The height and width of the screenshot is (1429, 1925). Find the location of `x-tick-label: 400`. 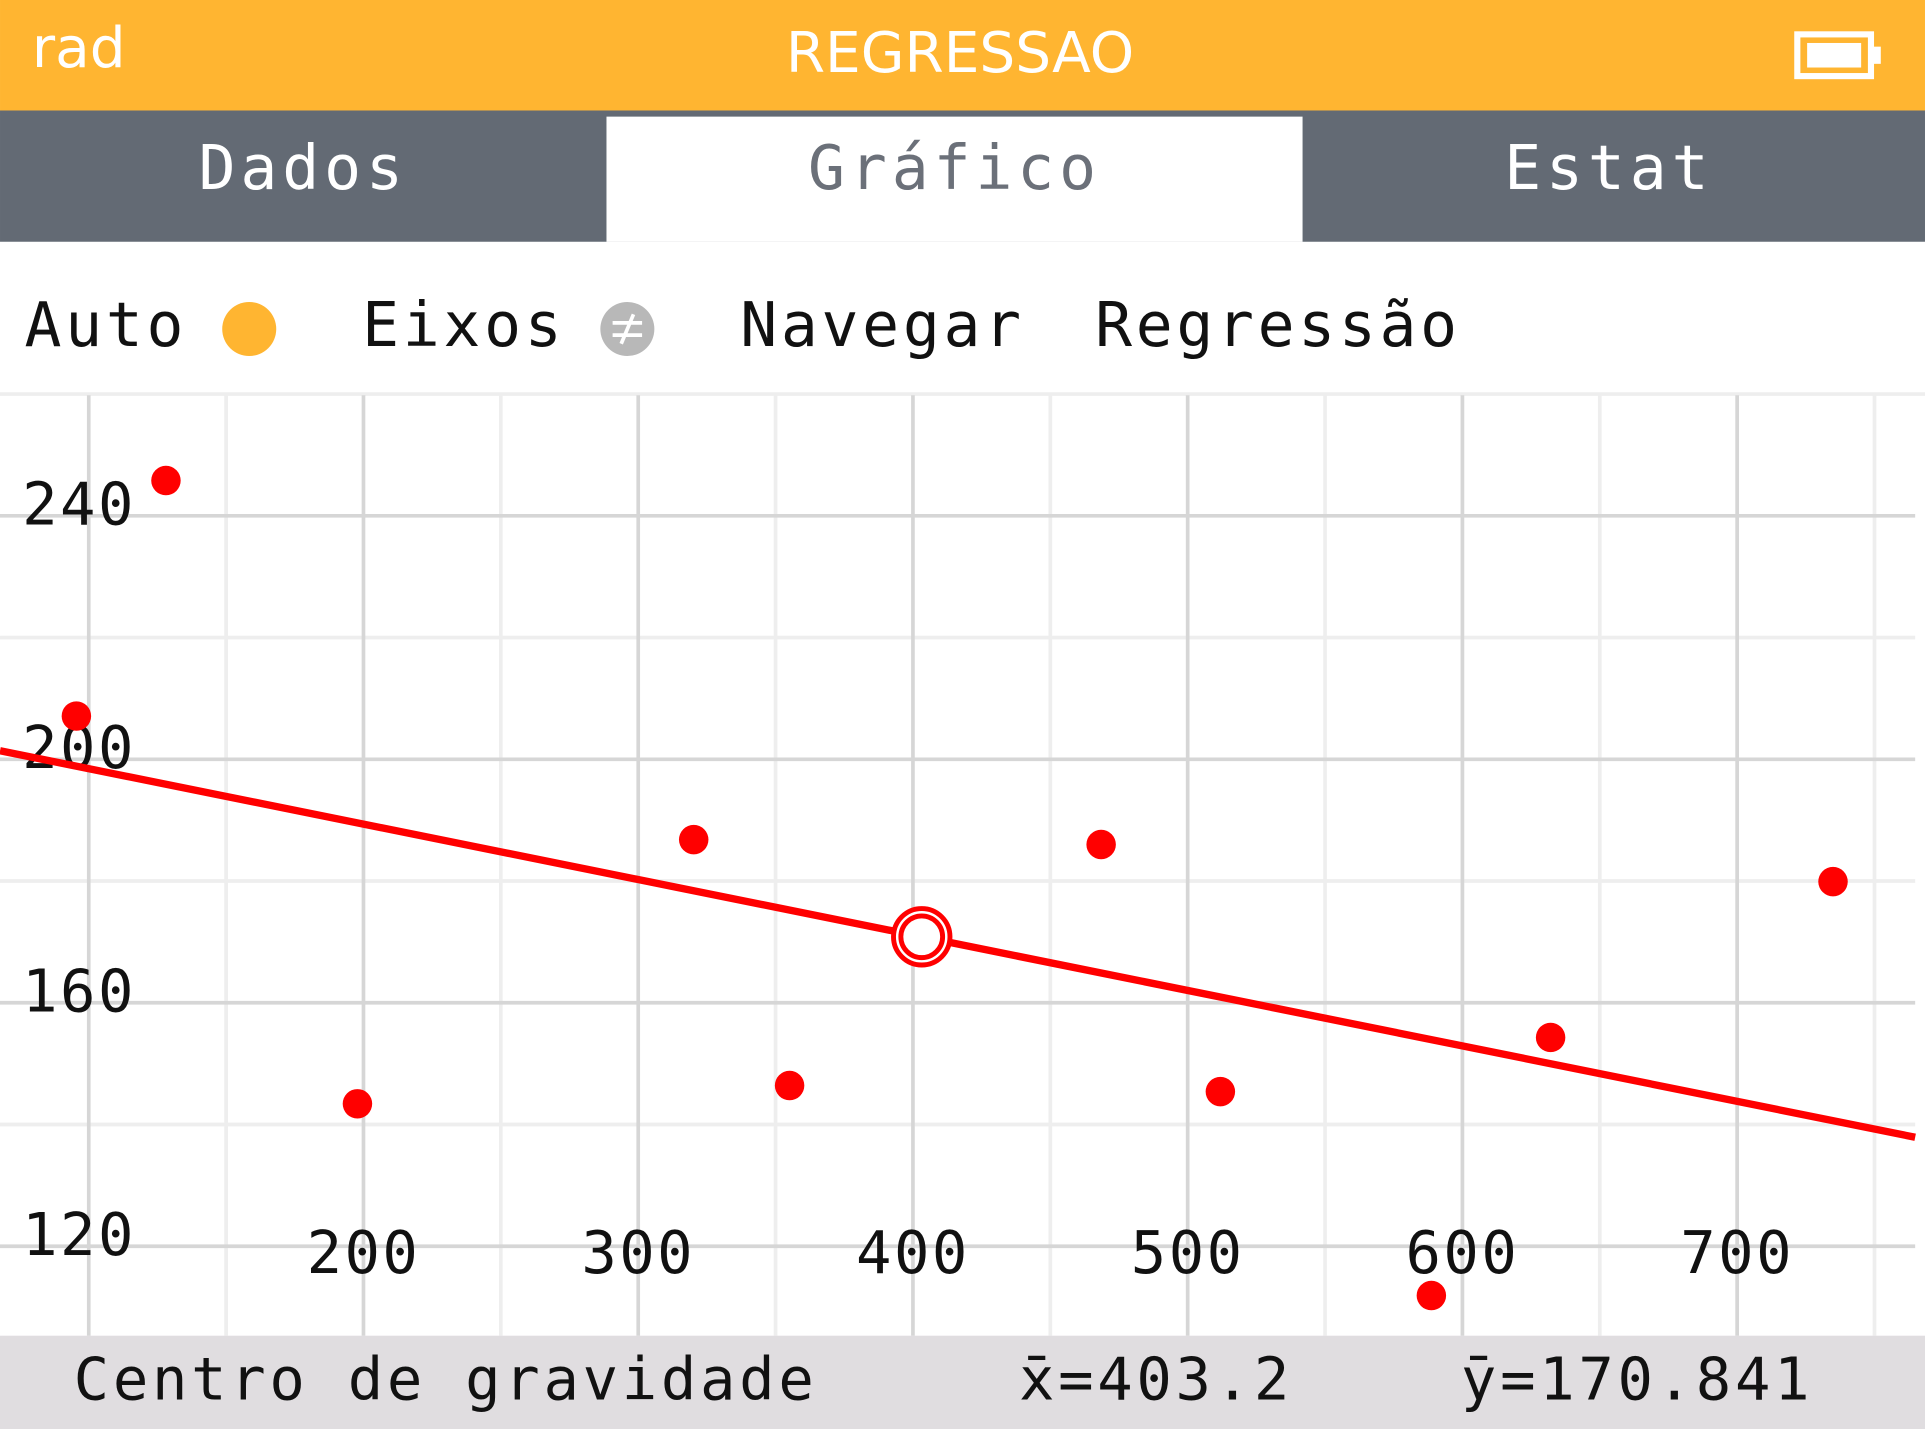

x-tick-label: 400 is located at coordinates (913, 1252).